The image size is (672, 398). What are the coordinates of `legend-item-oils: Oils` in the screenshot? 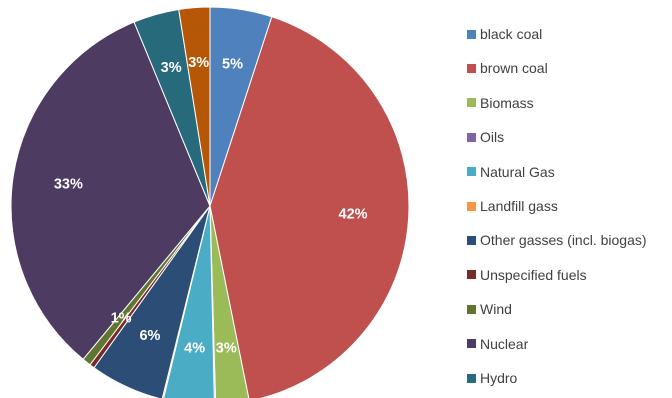 It's located at (485, 137).